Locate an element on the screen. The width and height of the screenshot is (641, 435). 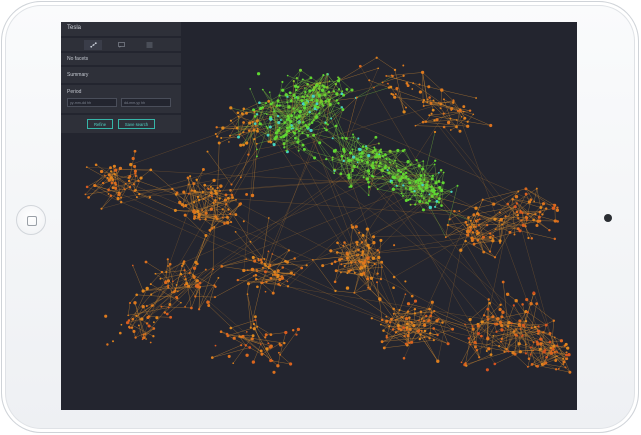
period-from-input is located at coordinates (92, 102).